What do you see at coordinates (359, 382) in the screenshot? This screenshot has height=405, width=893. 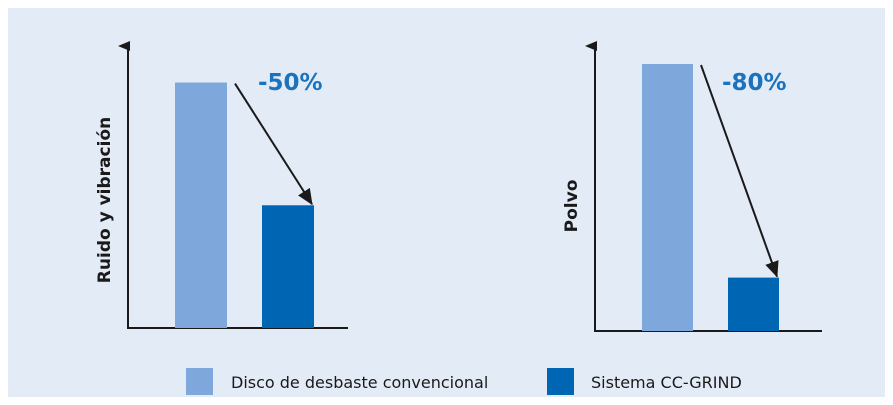 I see `legend-label-conventional: Disco de desbaste convencional` at bounding box center [359, 382].